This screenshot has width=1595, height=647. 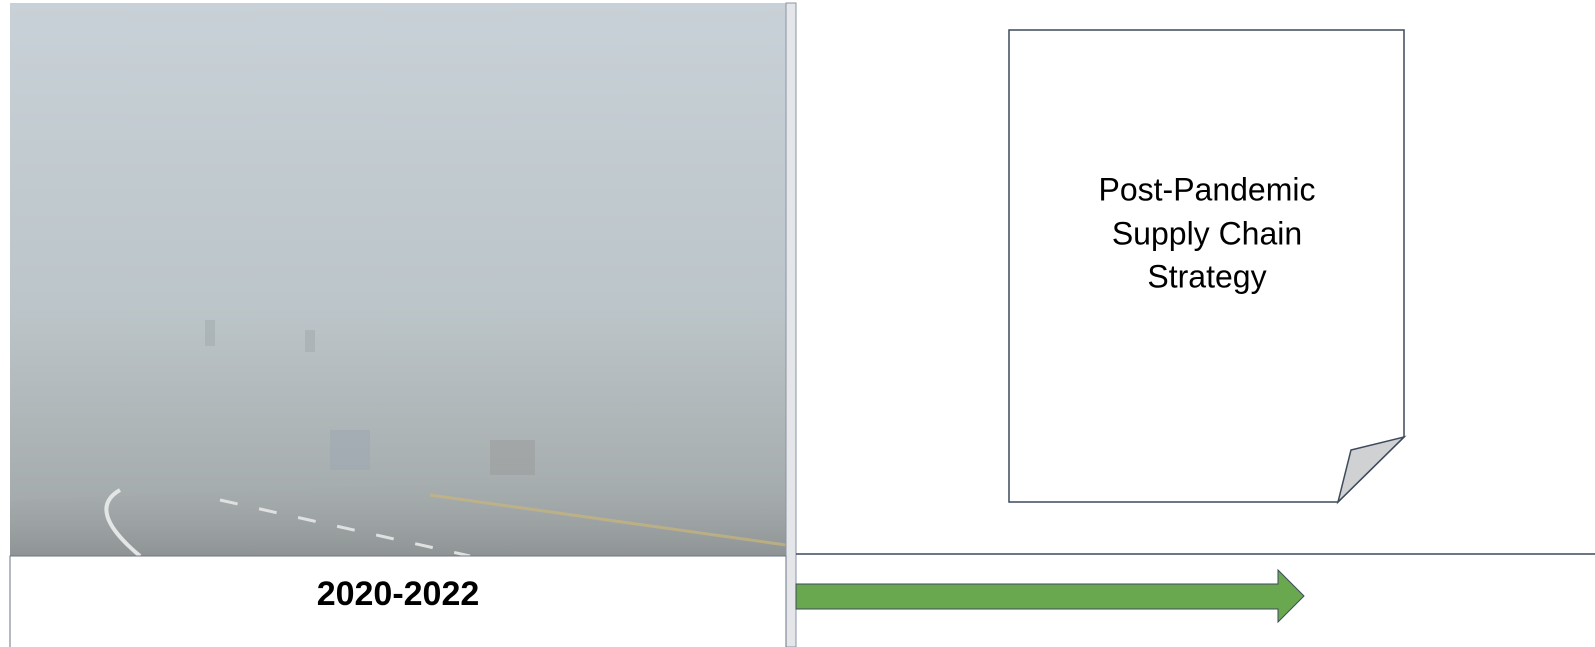 What do you see at coordinates (1206, 276) in the screenshot?
I see `document-text: Strategy` at bounding box center [1206, 276].